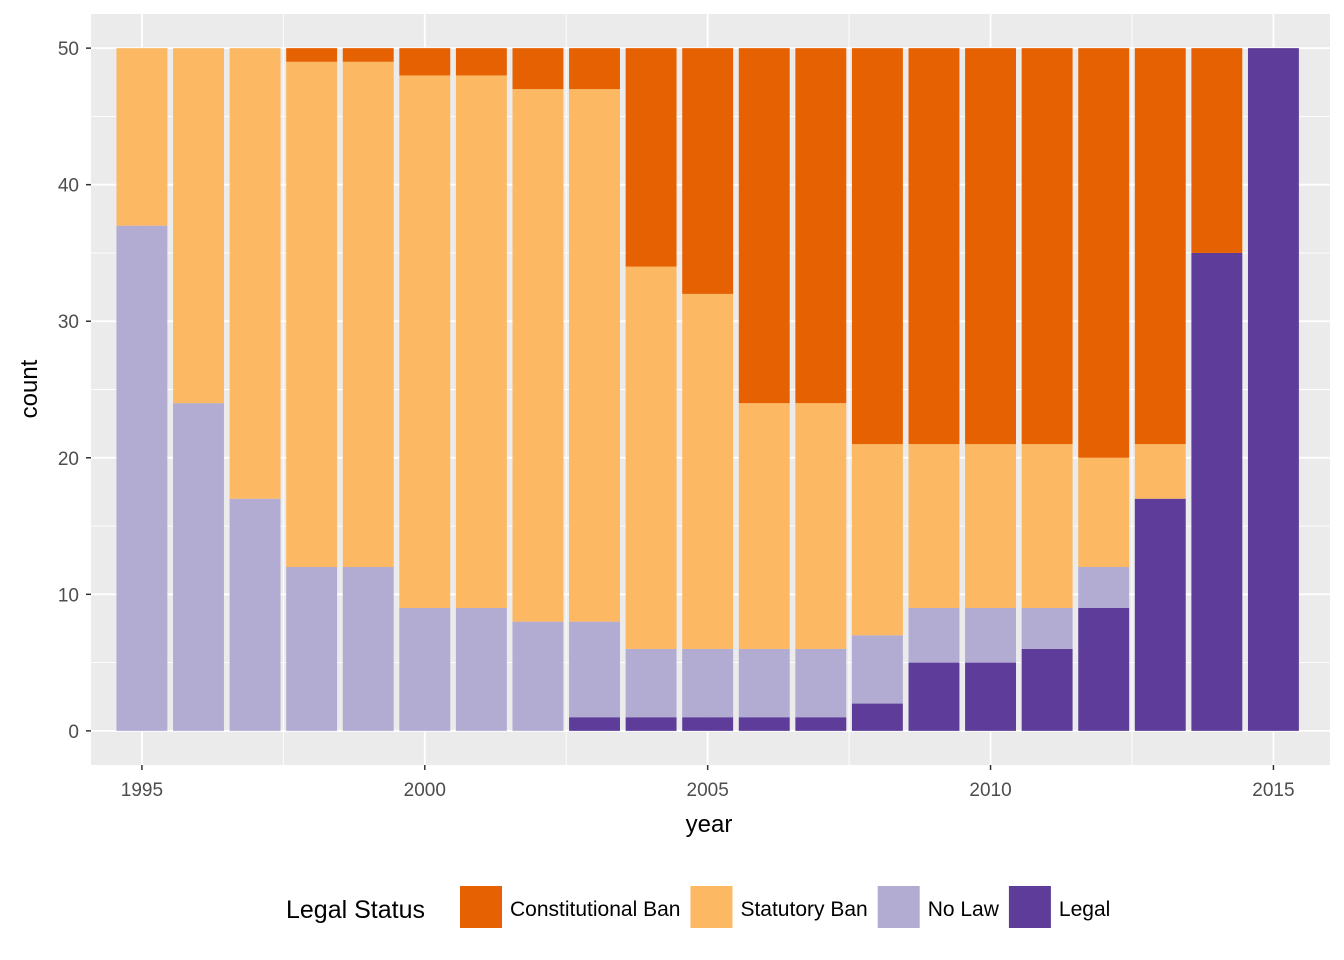 This screenshot has height=960, width=1344. I want to click on bar-no-law-2008, so click(877, 669).